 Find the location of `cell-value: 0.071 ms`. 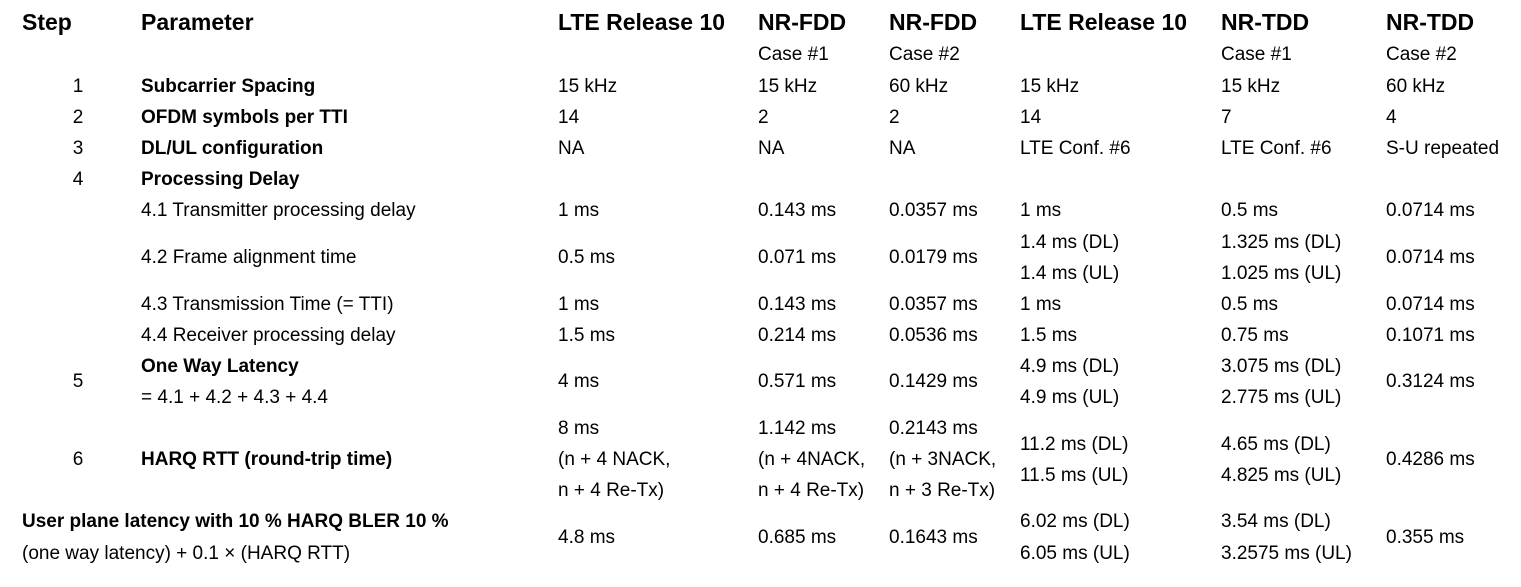

cell-value: 0.071 ms is located at coordinates (797, 258).